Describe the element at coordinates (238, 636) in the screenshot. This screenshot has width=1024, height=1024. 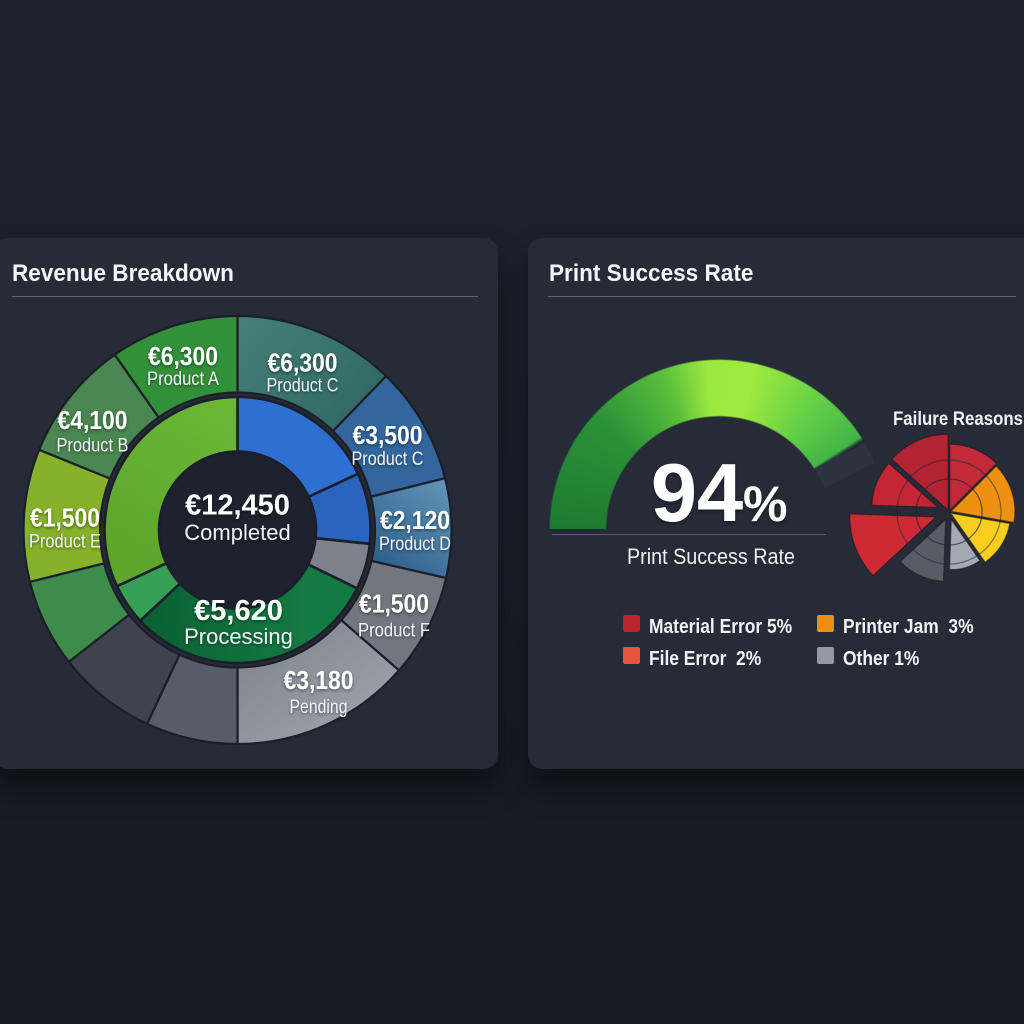
I see `svg-text: Processing` at that location.